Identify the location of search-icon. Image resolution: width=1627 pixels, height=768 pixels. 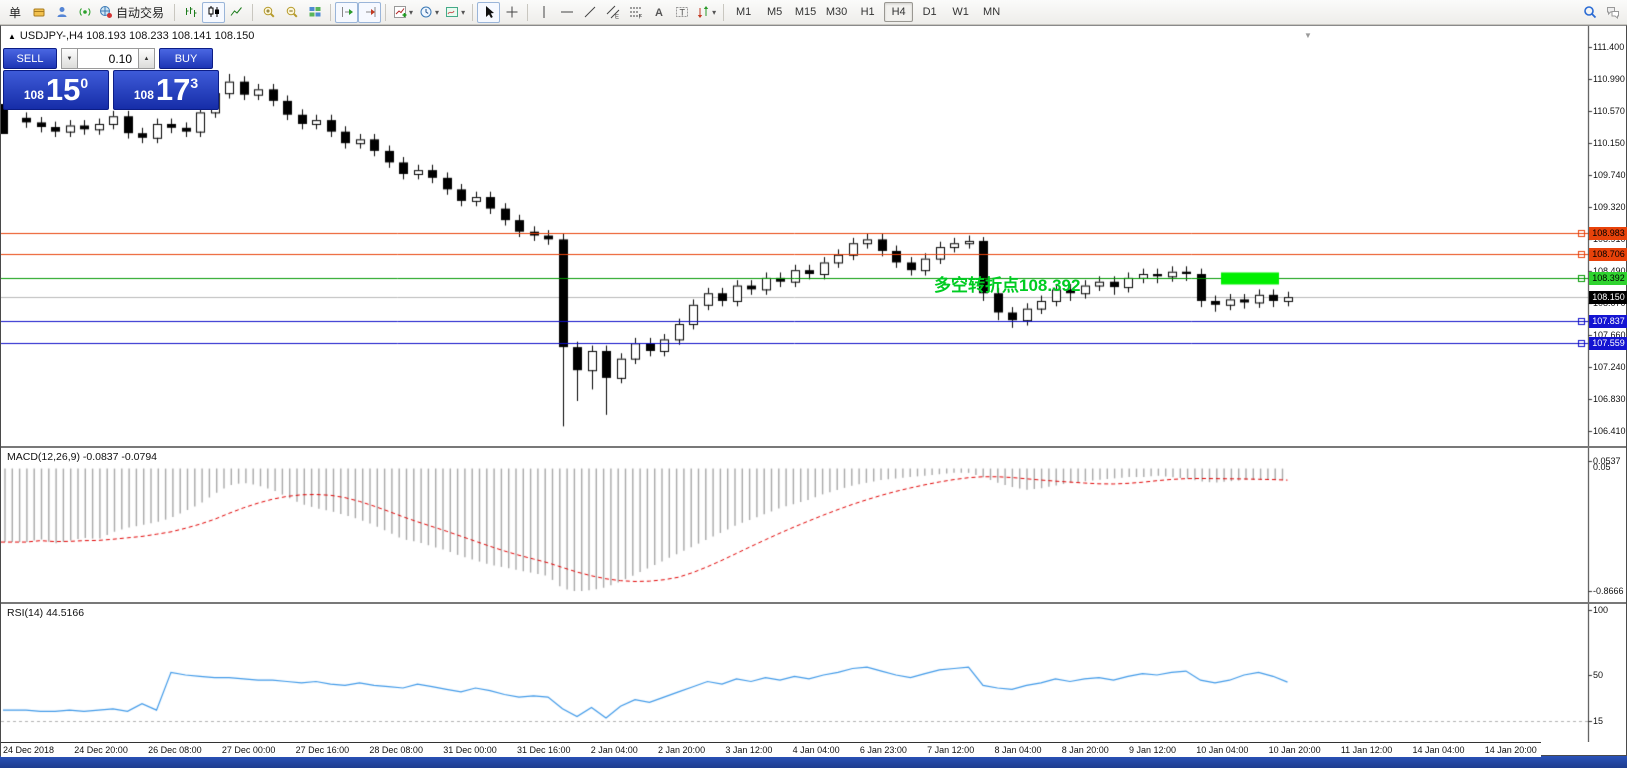
(1589, 12).